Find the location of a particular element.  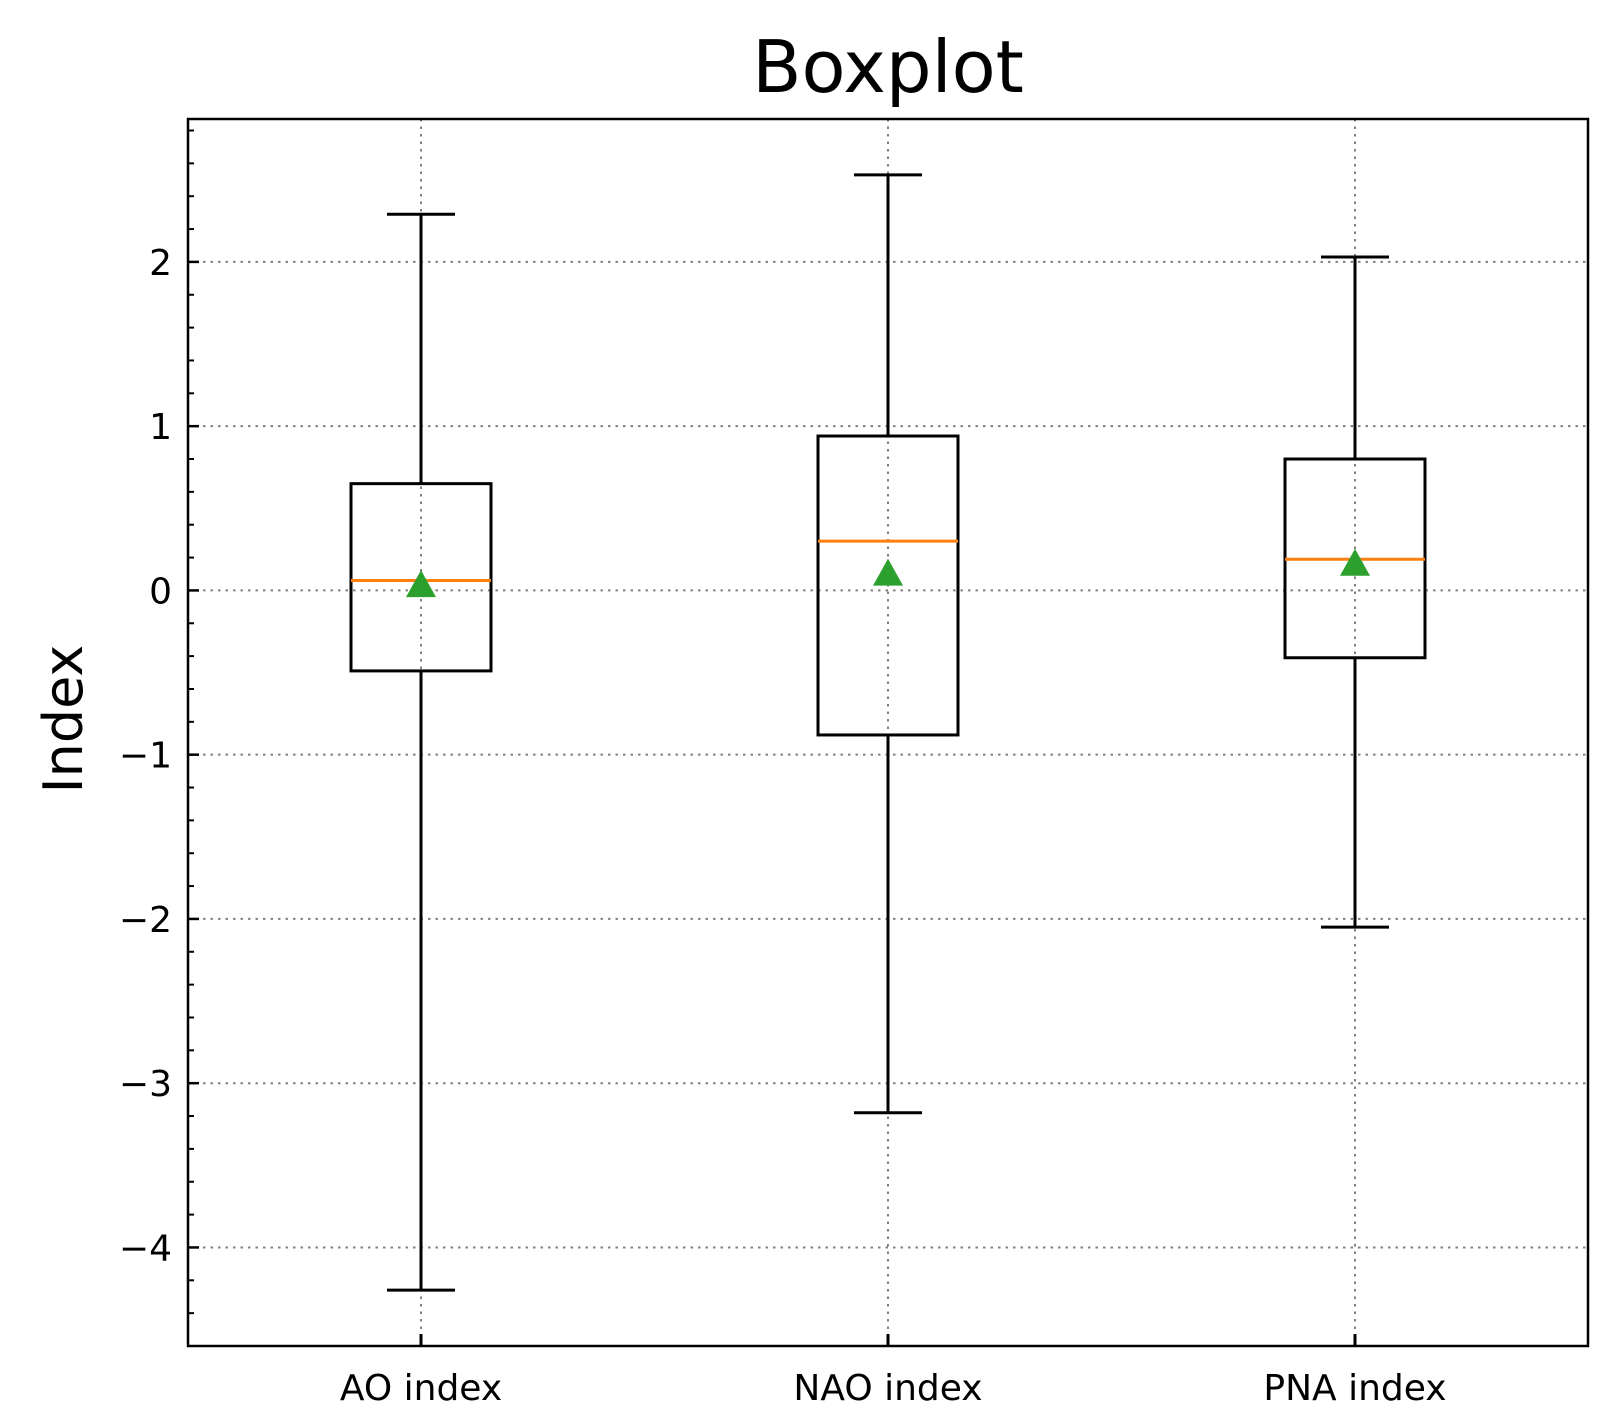

y-tick-label: −3 is located at coordinates (145, 1084).